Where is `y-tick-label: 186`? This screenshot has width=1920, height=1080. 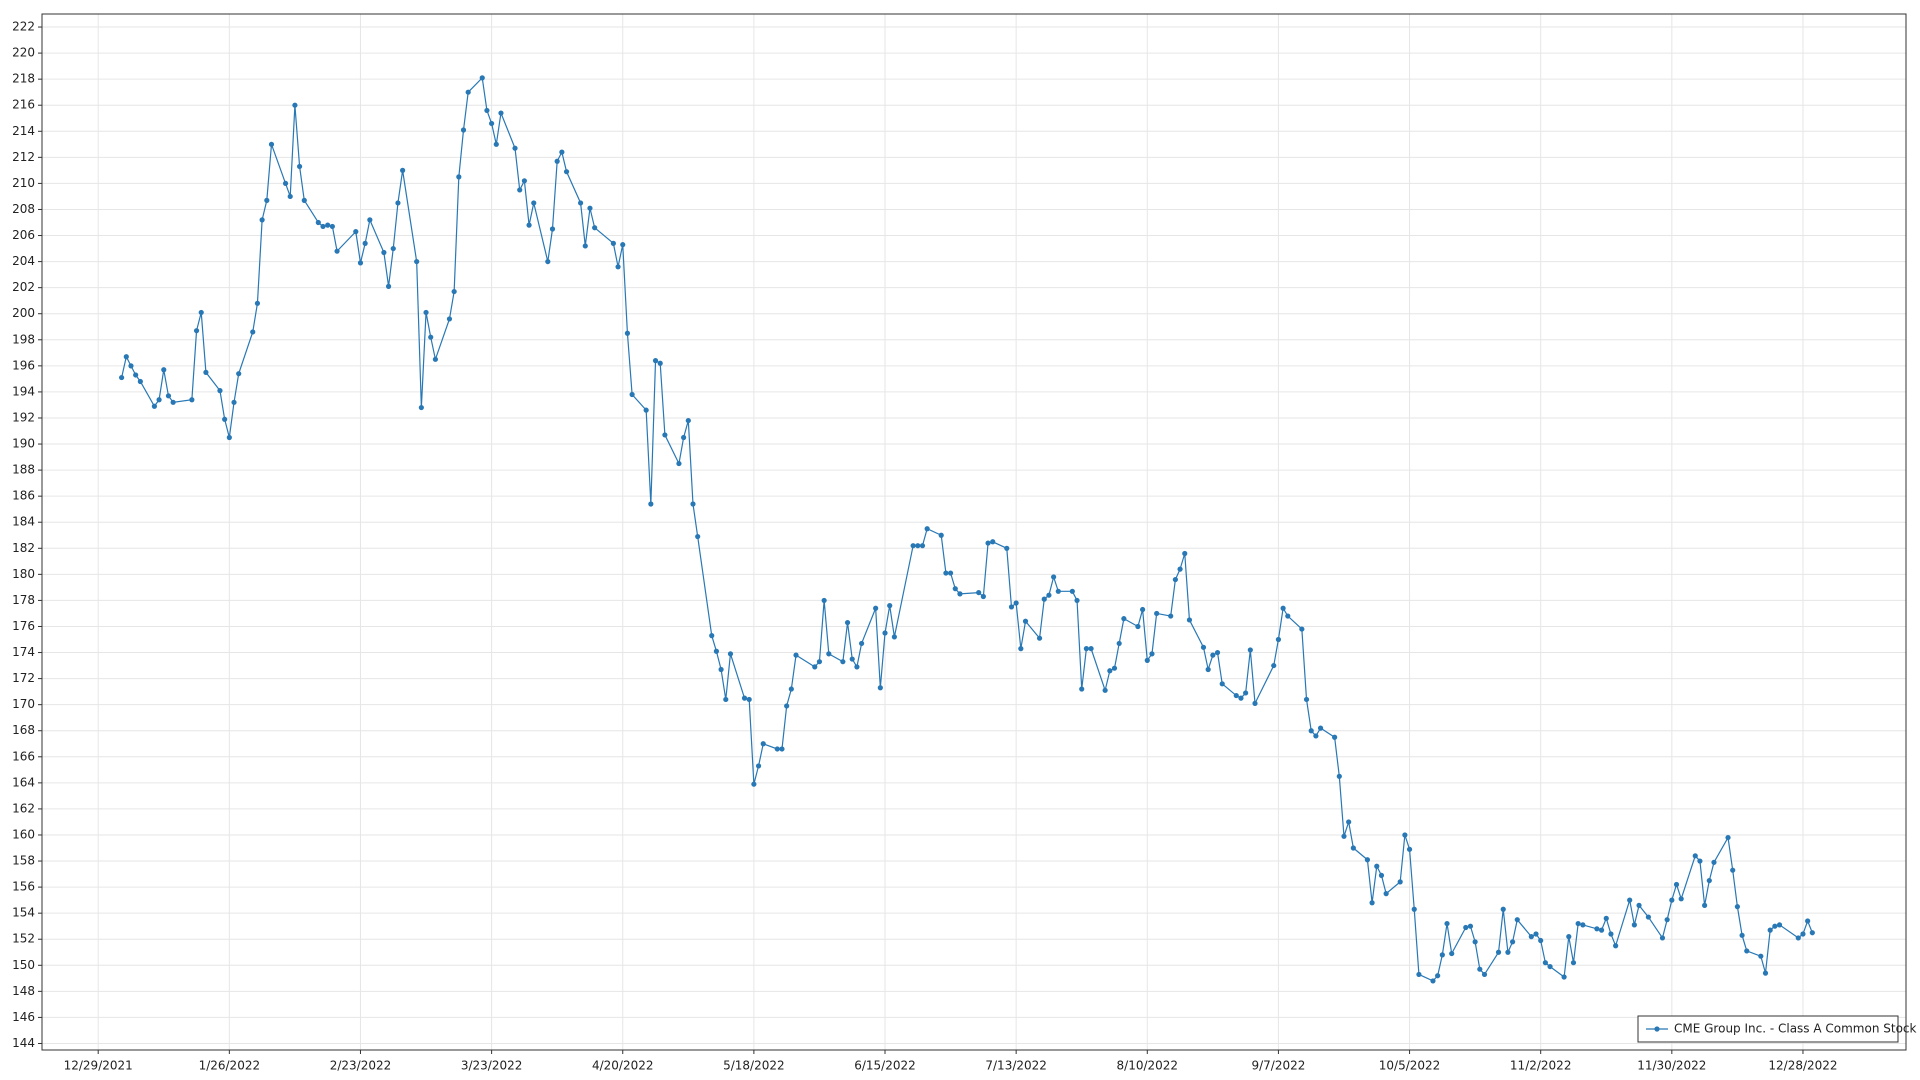 y-tick-label: 186 is located at coordinates (23, 496).